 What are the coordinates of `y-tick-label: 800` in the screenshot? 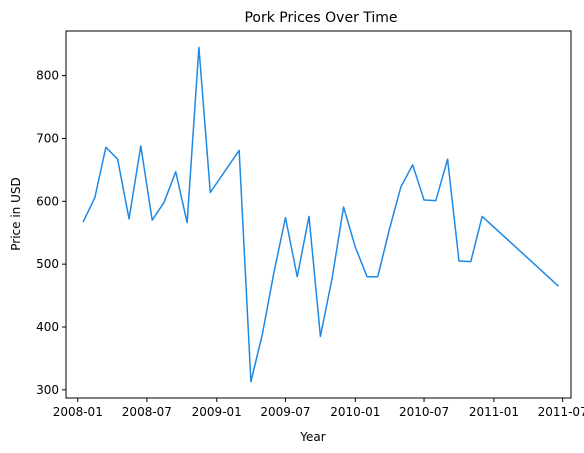 It's located at (47, 76).